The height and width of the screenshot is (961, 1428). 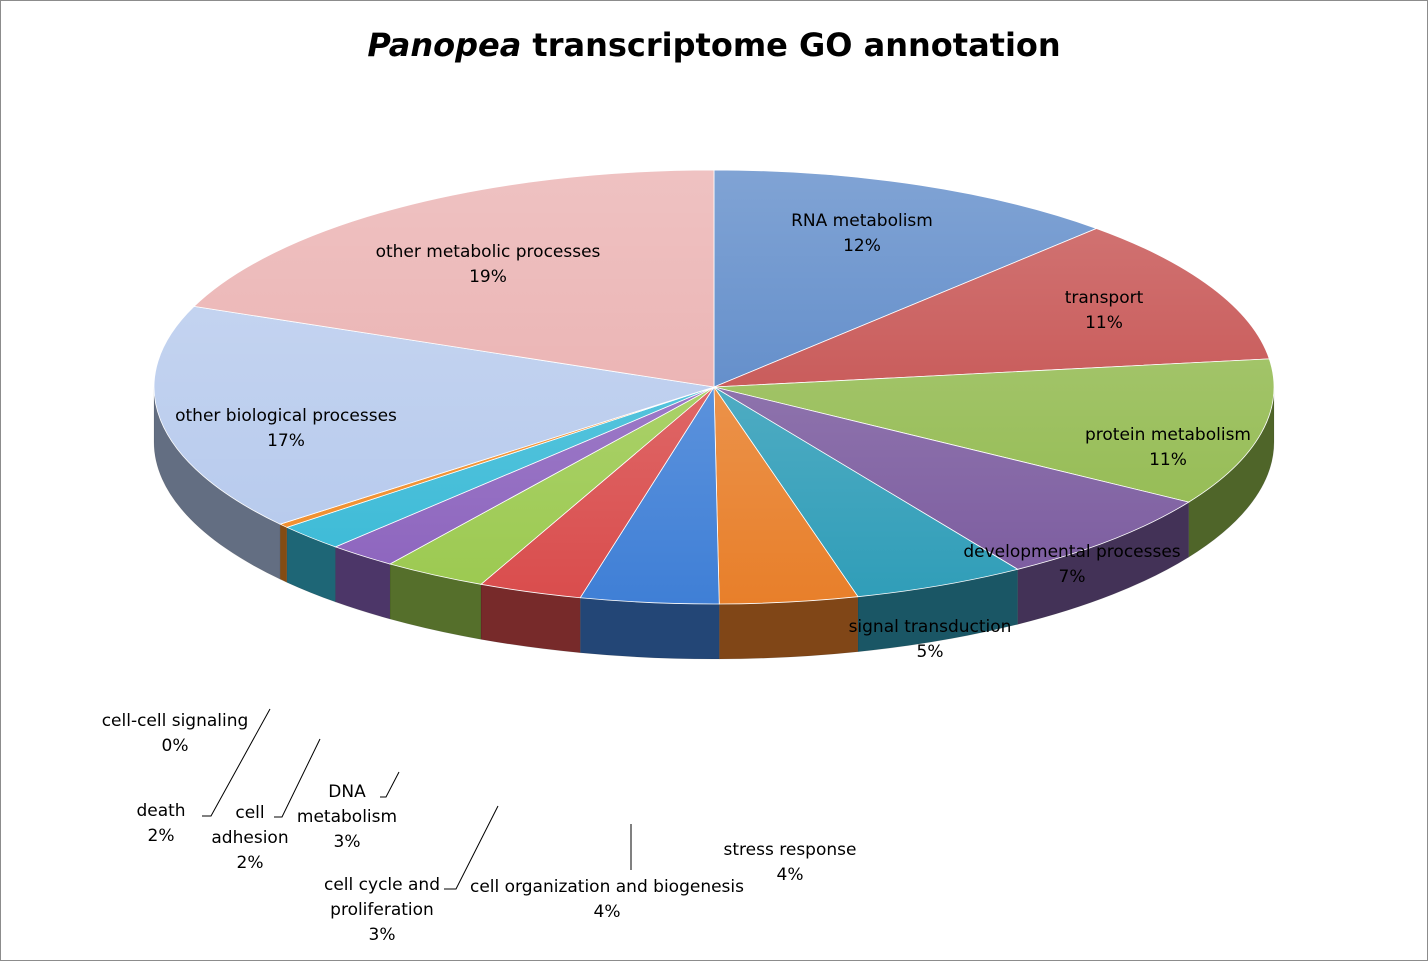 What do you see at coordinates (488, 277) in the screenshot?
I see `slice-percent-other-metabolic-processes: 19%` at bounding box center [488, 277].